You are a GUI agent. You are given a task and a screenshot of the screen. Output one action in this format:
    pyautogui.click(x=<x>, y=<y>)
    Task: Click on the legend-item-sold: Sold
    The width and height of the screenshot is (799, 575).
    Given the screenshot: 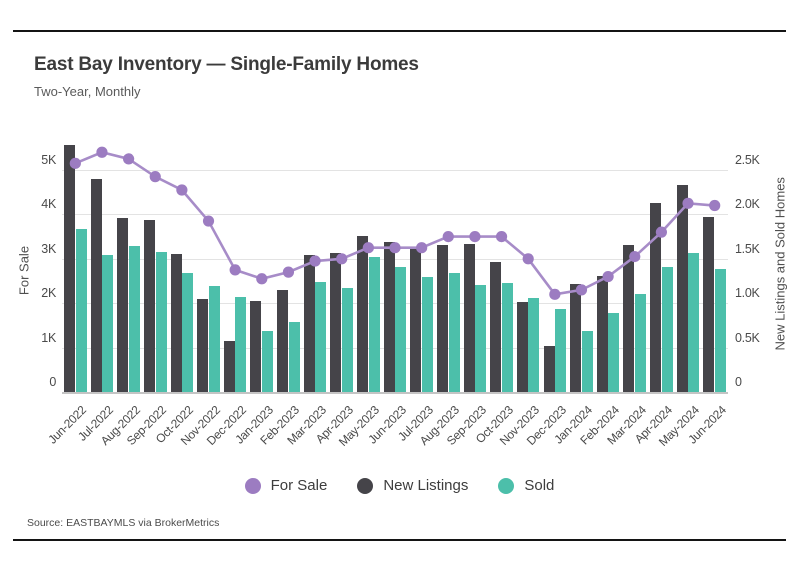 What is the action you would take?
    pyautogui.click(x=526, y=485)
    